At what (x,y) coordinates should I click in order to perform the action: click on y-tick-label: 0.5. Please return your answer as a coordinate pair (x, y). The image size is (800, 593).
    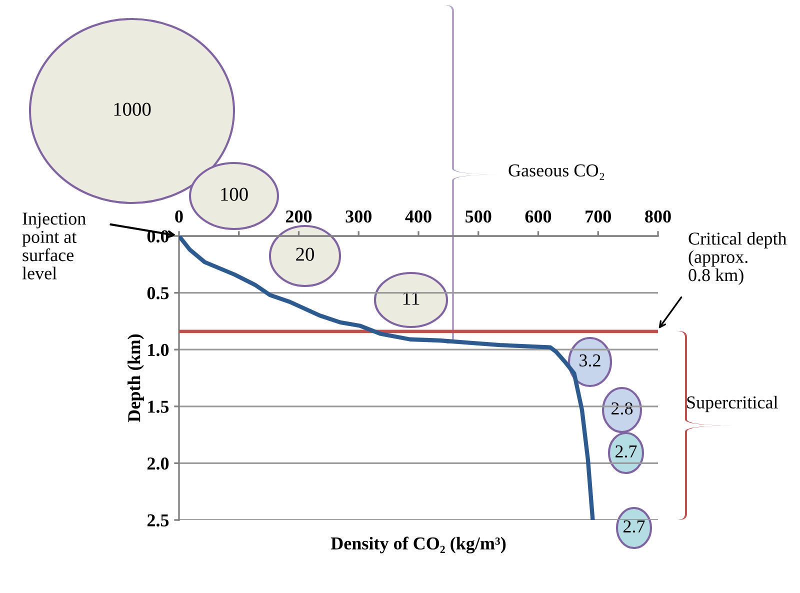
    Looking at the image, I should click on (158, 293).